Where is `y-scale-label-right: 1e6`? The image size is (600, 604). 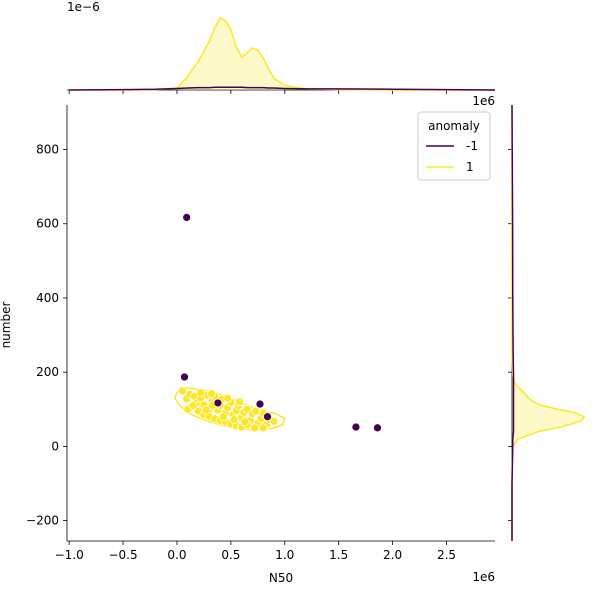 y-scale-label-right: 1e6 is located at coordinates (483, 101).